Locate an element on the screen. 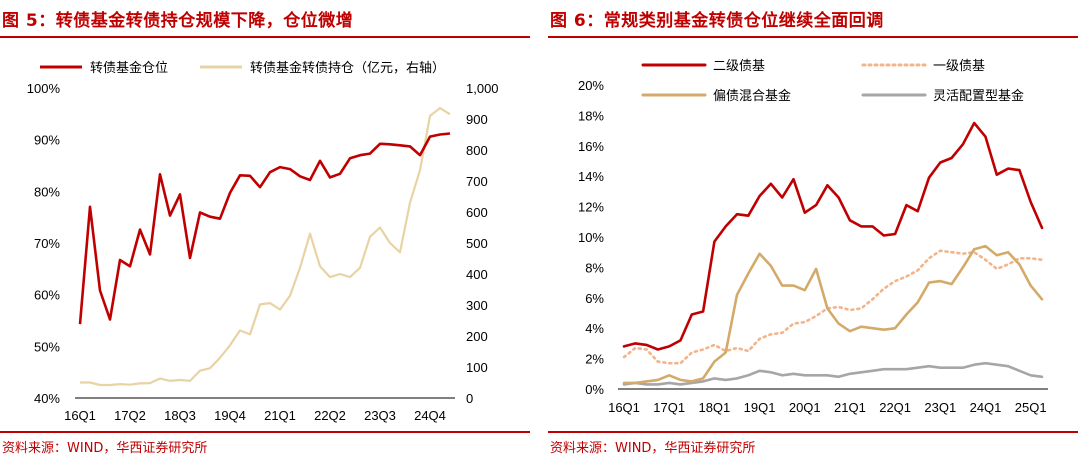 This screenshot has width=1080, height=459. legend-secondary-bond-fund-label: 二级债基 is located at coordinates (739, 66).